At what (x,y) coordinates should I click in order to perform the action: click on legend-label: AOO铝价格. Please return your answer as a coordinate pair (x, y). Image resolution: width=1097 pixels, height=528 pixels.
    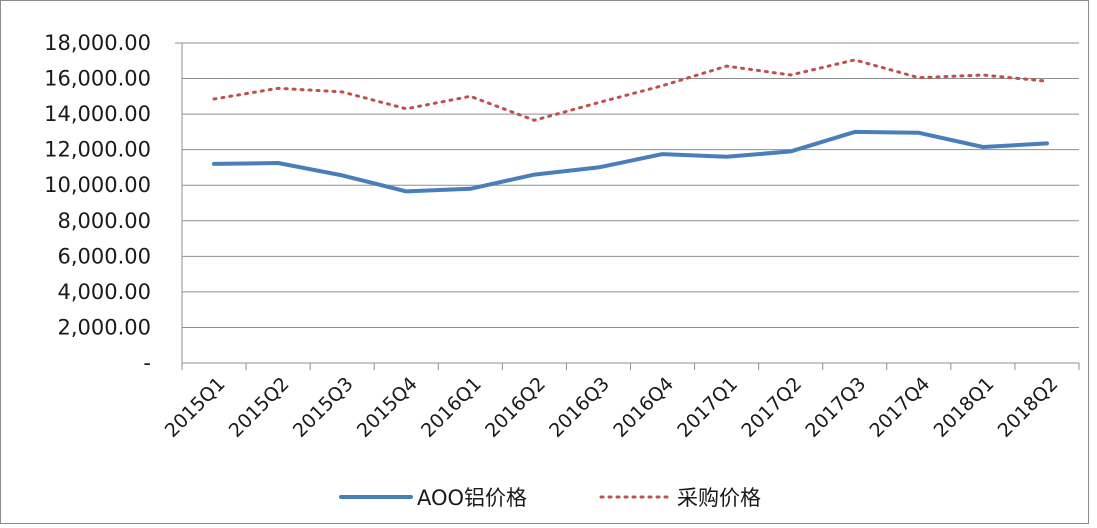
    Looking at the image, I should click on (472, 498).